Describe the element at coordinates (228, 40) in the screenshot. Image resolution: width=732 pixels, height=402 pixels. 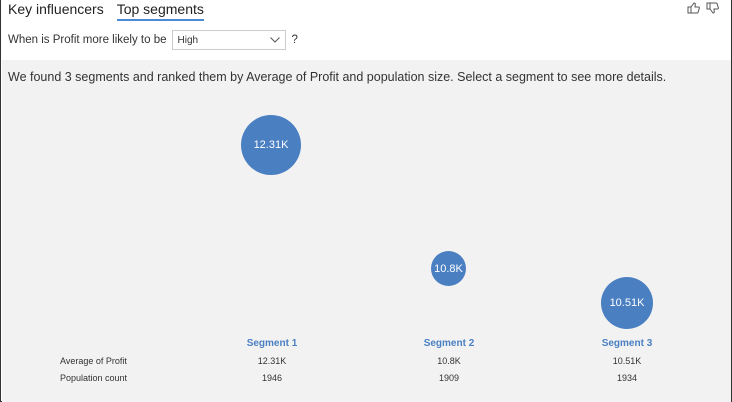
I see `profit-level-dropdown: High` at that location.